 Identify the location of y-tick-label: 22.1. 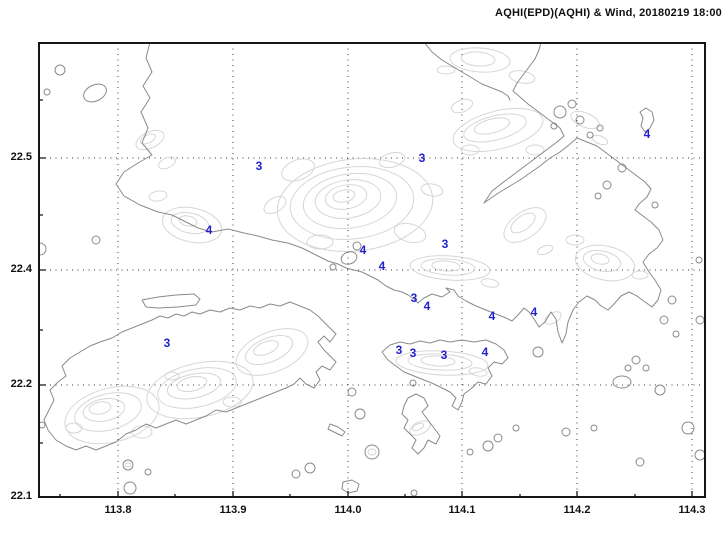
(21, 496).